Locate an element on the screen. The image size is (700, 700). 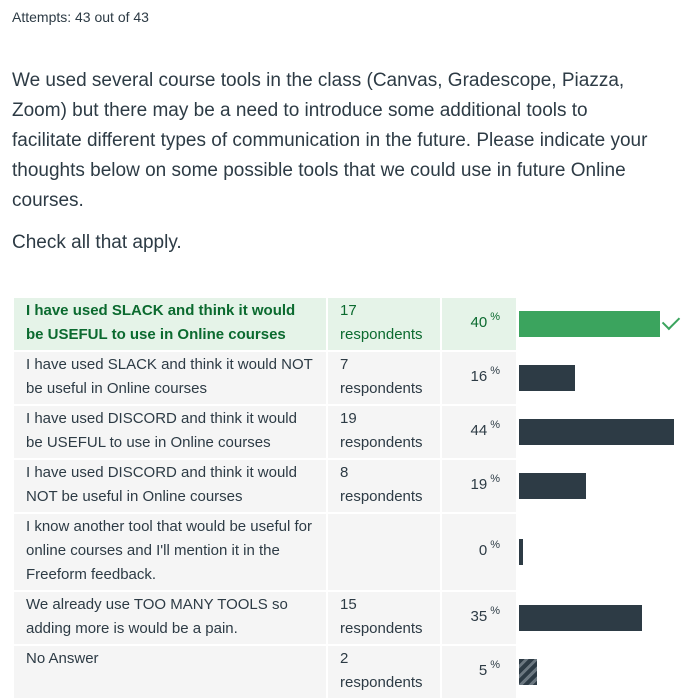
percent-cell: 40% is located at coordinates (479, 324).